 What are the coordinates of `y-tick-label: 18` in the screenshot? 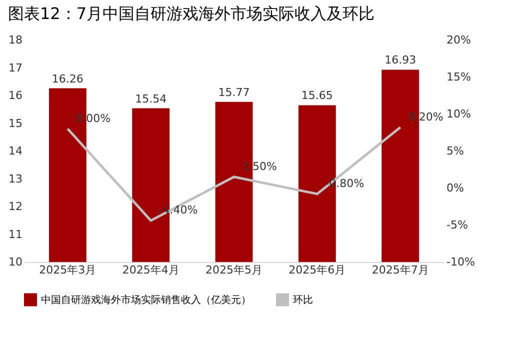 It's located at (15, 40).